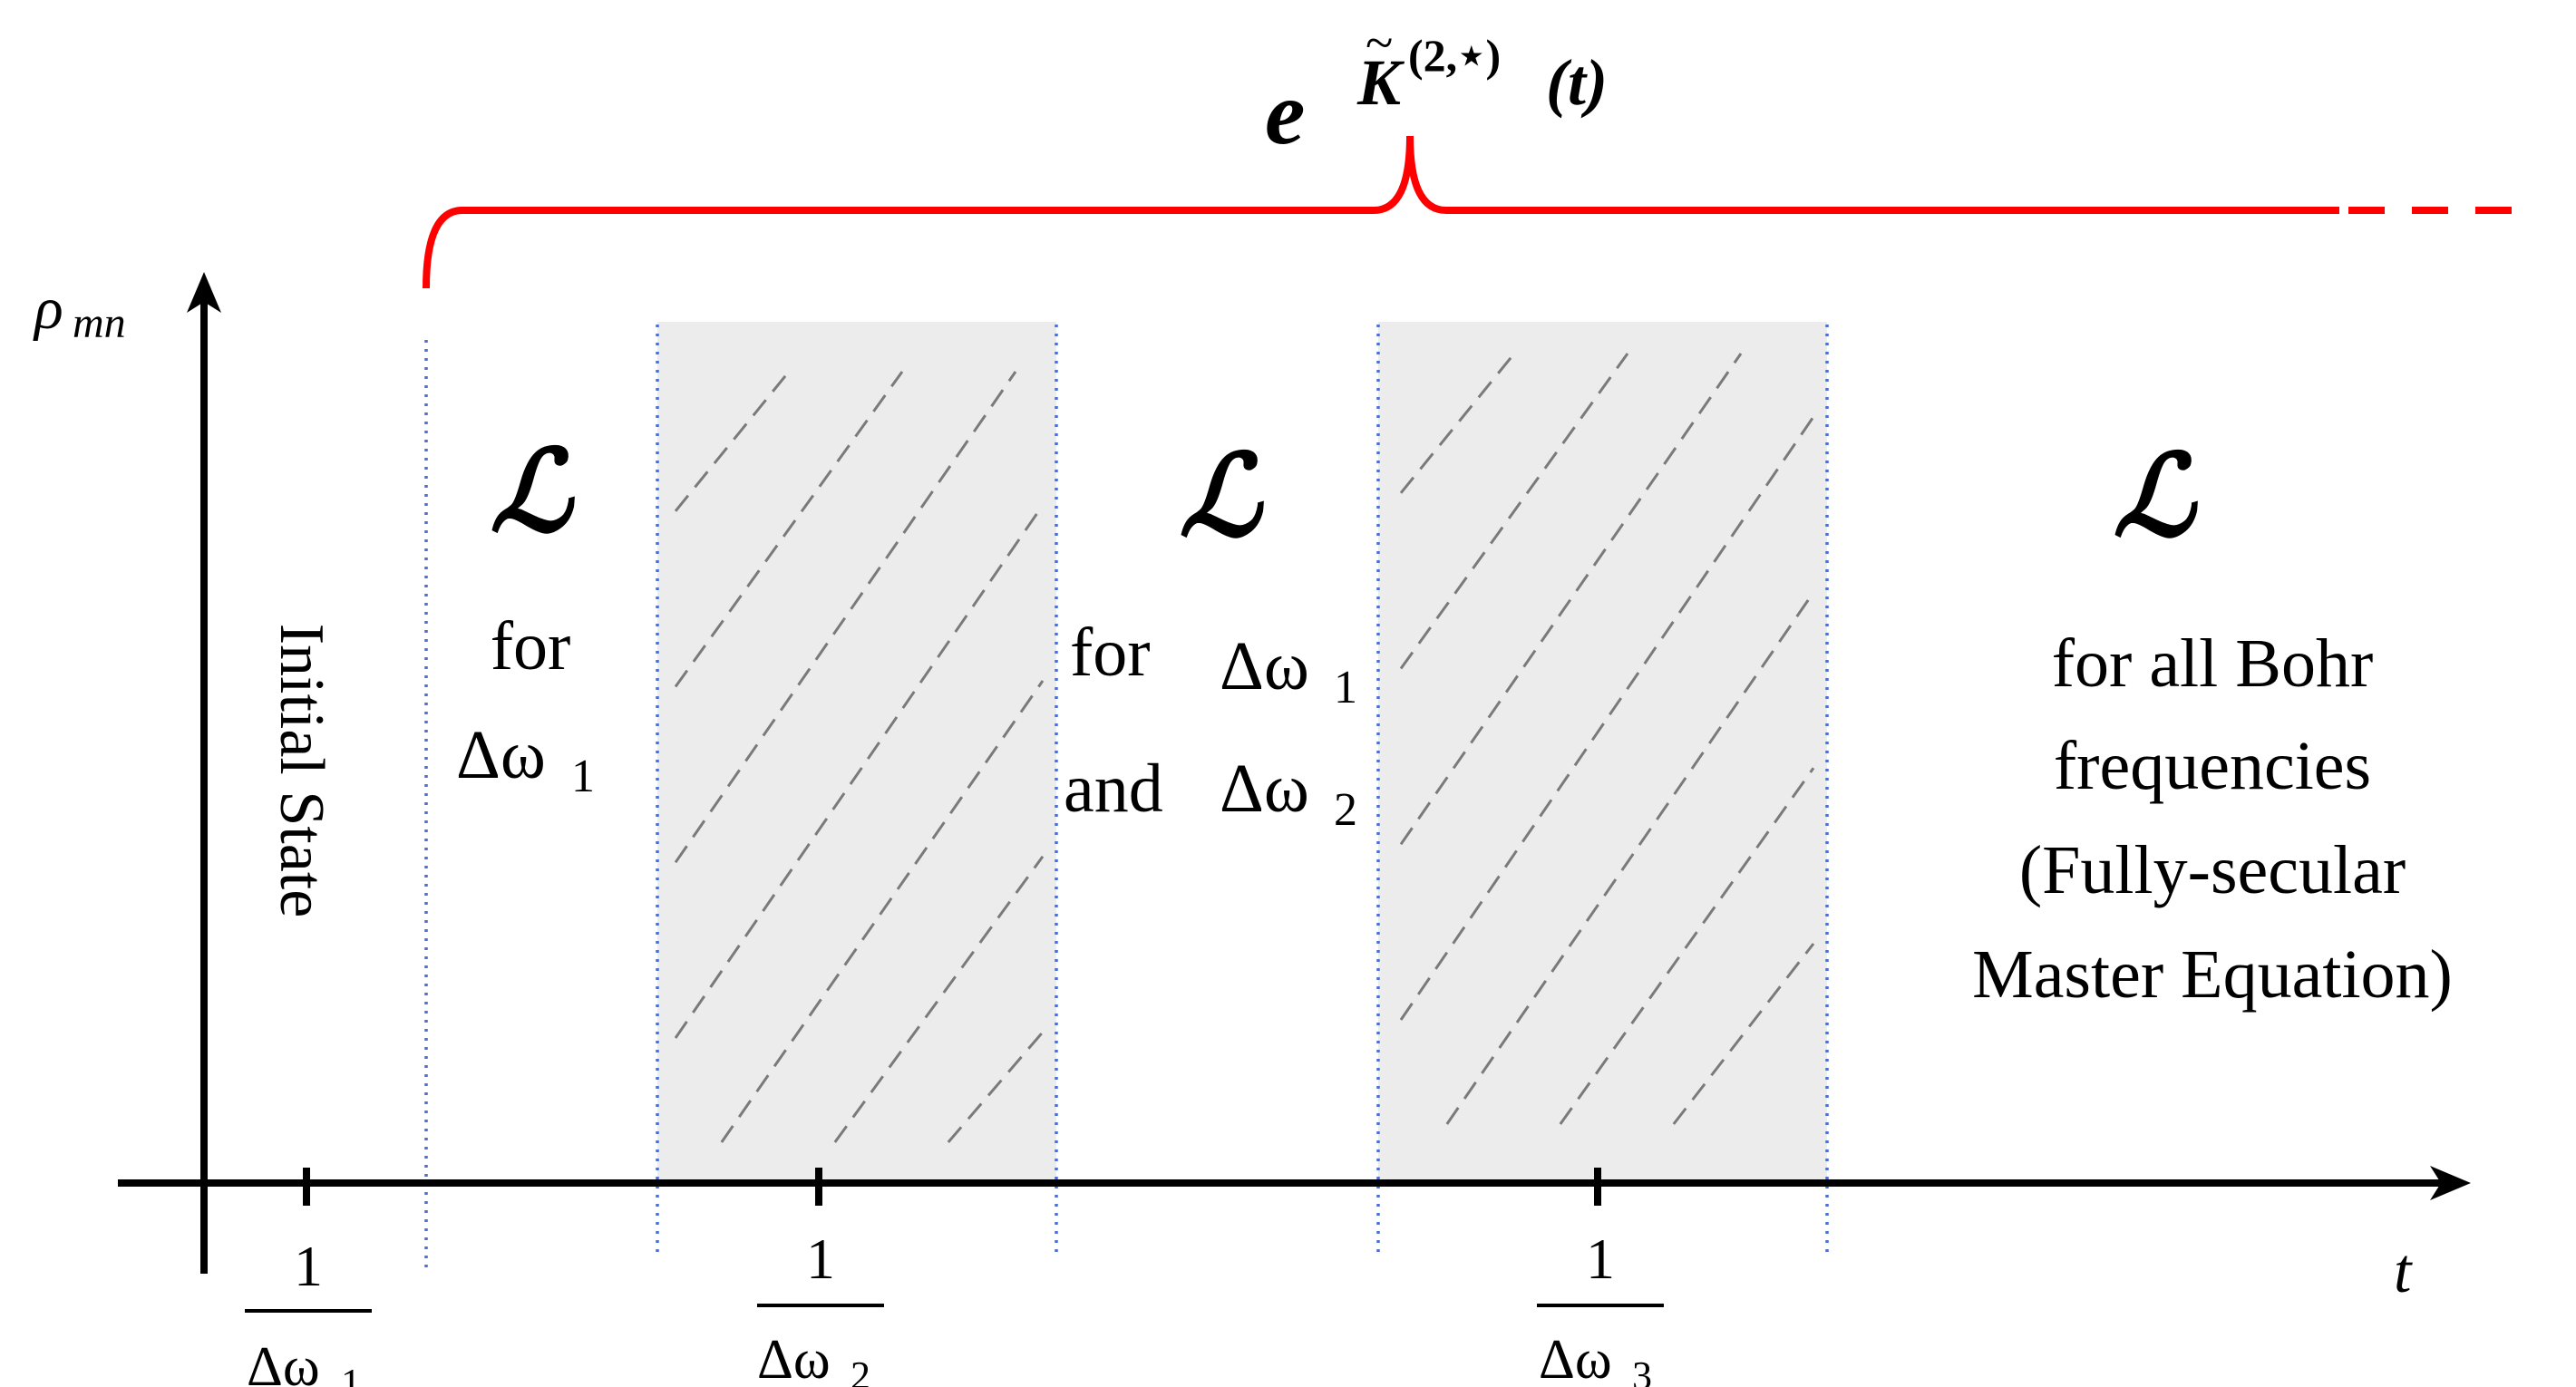  What do you see at coordinates (2212, 766) in the screenshot?
I see `region-3-line-2: frequencies` at bounding box center [2212, 766].